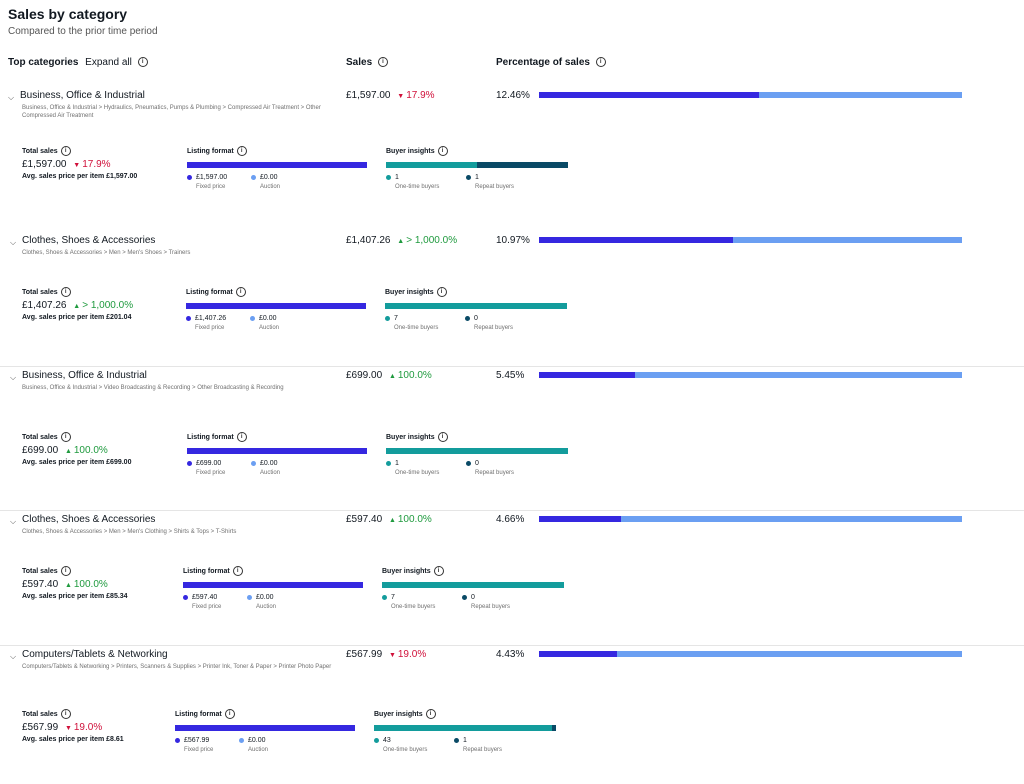 Image resolution: width=1024 pixels, height=784 pixels. I want to click on total-sales-value: £1,597.00 ▼ 17.9%, so click(66, 164).